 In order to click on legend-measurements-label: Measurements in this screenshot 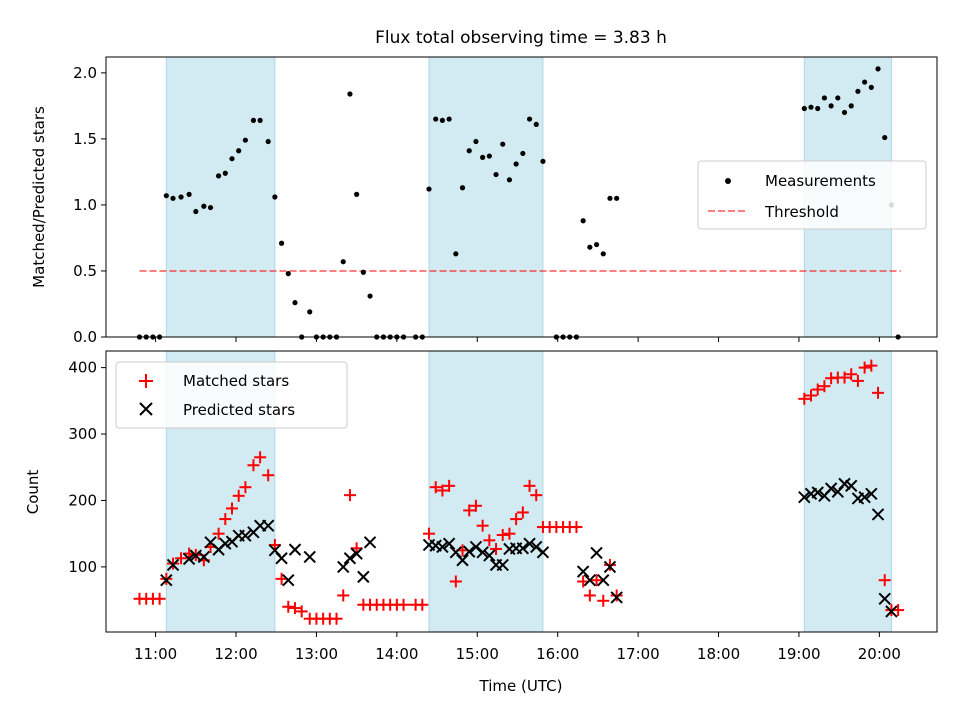, I will do `click(820, 181)`.